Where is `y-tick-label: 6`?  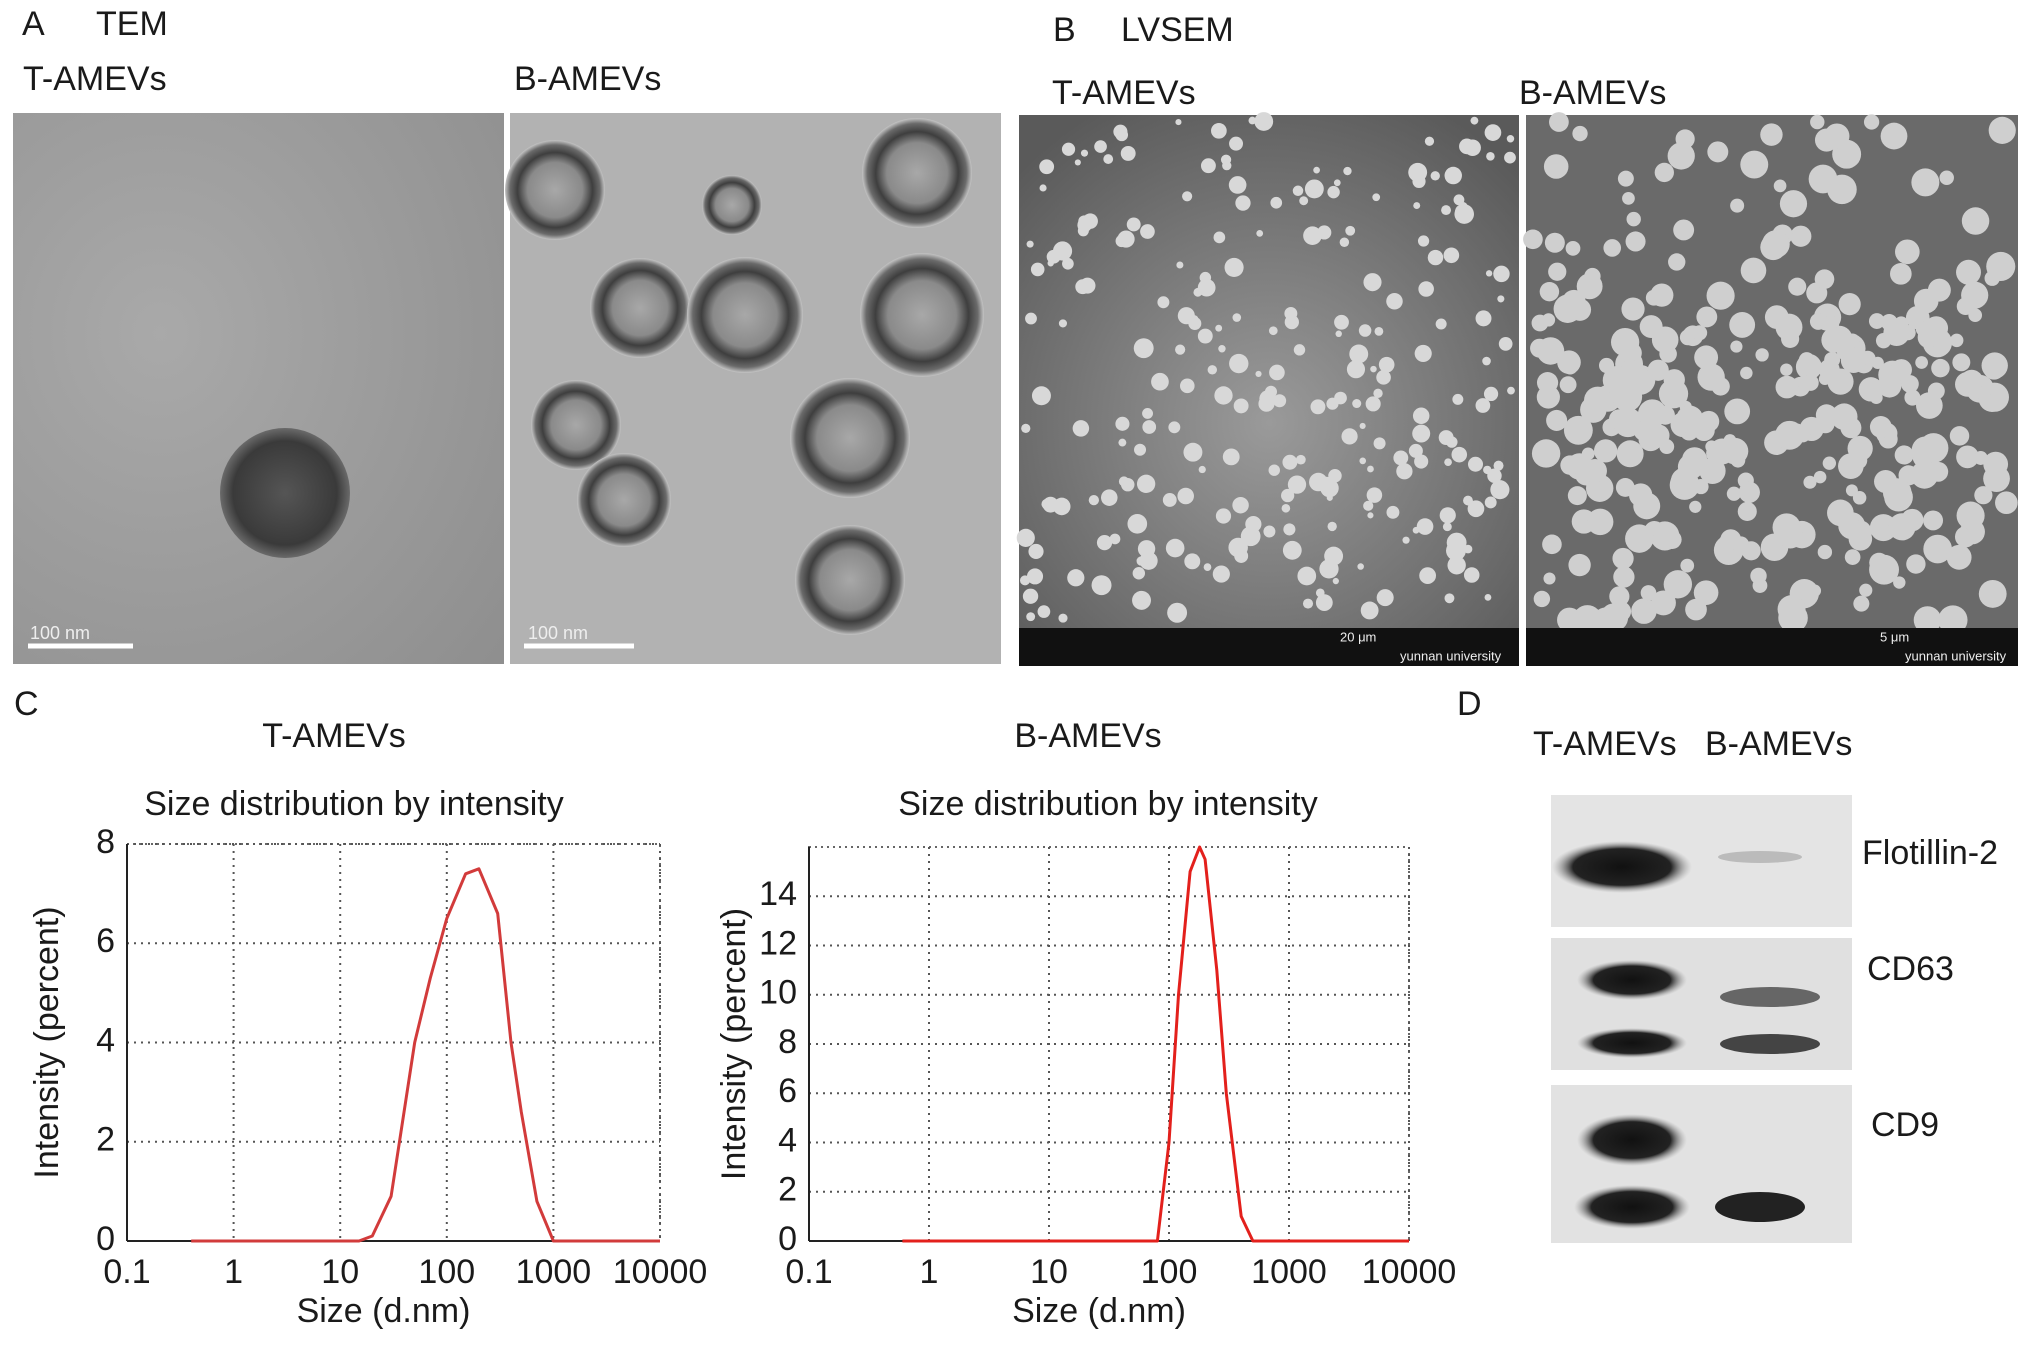 y-tick-label: 6 is located at coordinates (105, 941).